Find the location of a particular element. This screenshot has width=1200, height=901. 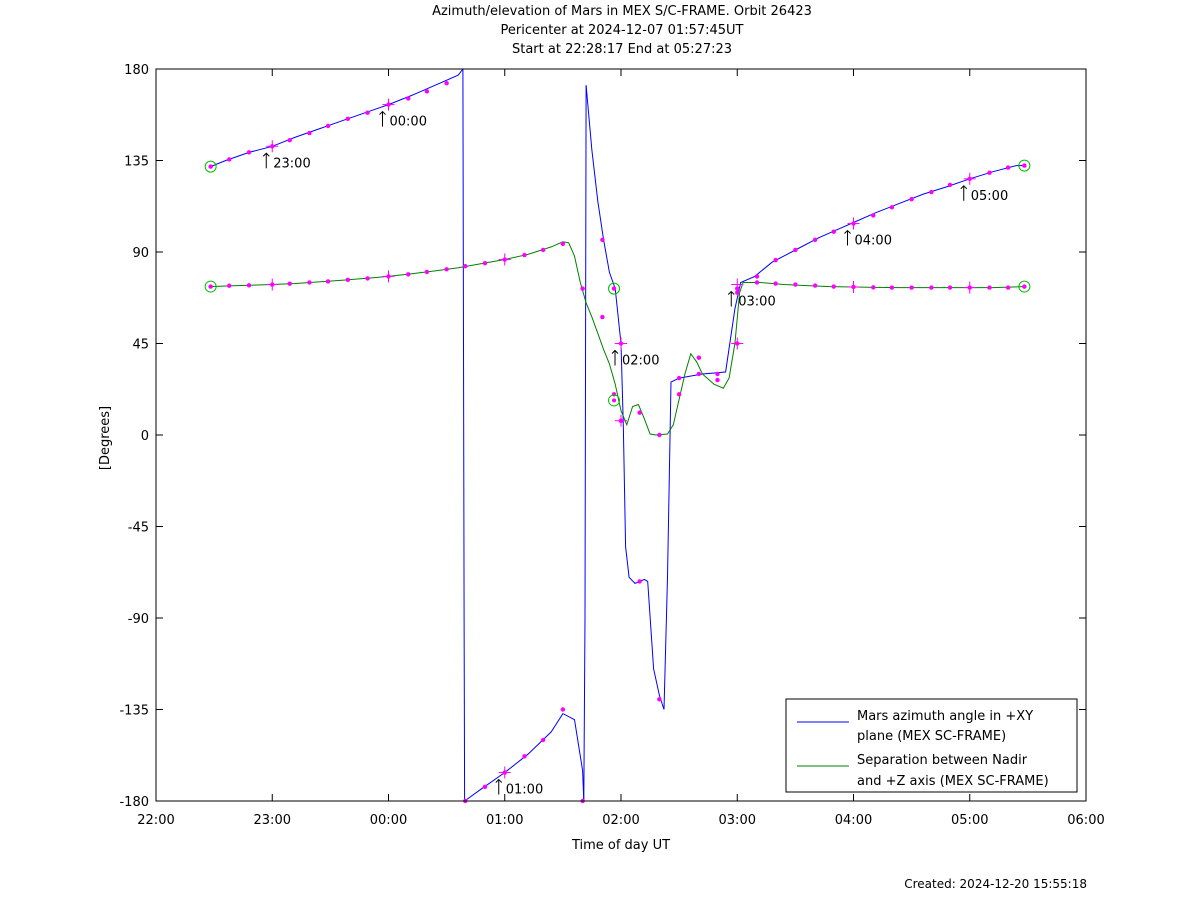

hour-label: 00:00 is located at coordinates (408, 122).